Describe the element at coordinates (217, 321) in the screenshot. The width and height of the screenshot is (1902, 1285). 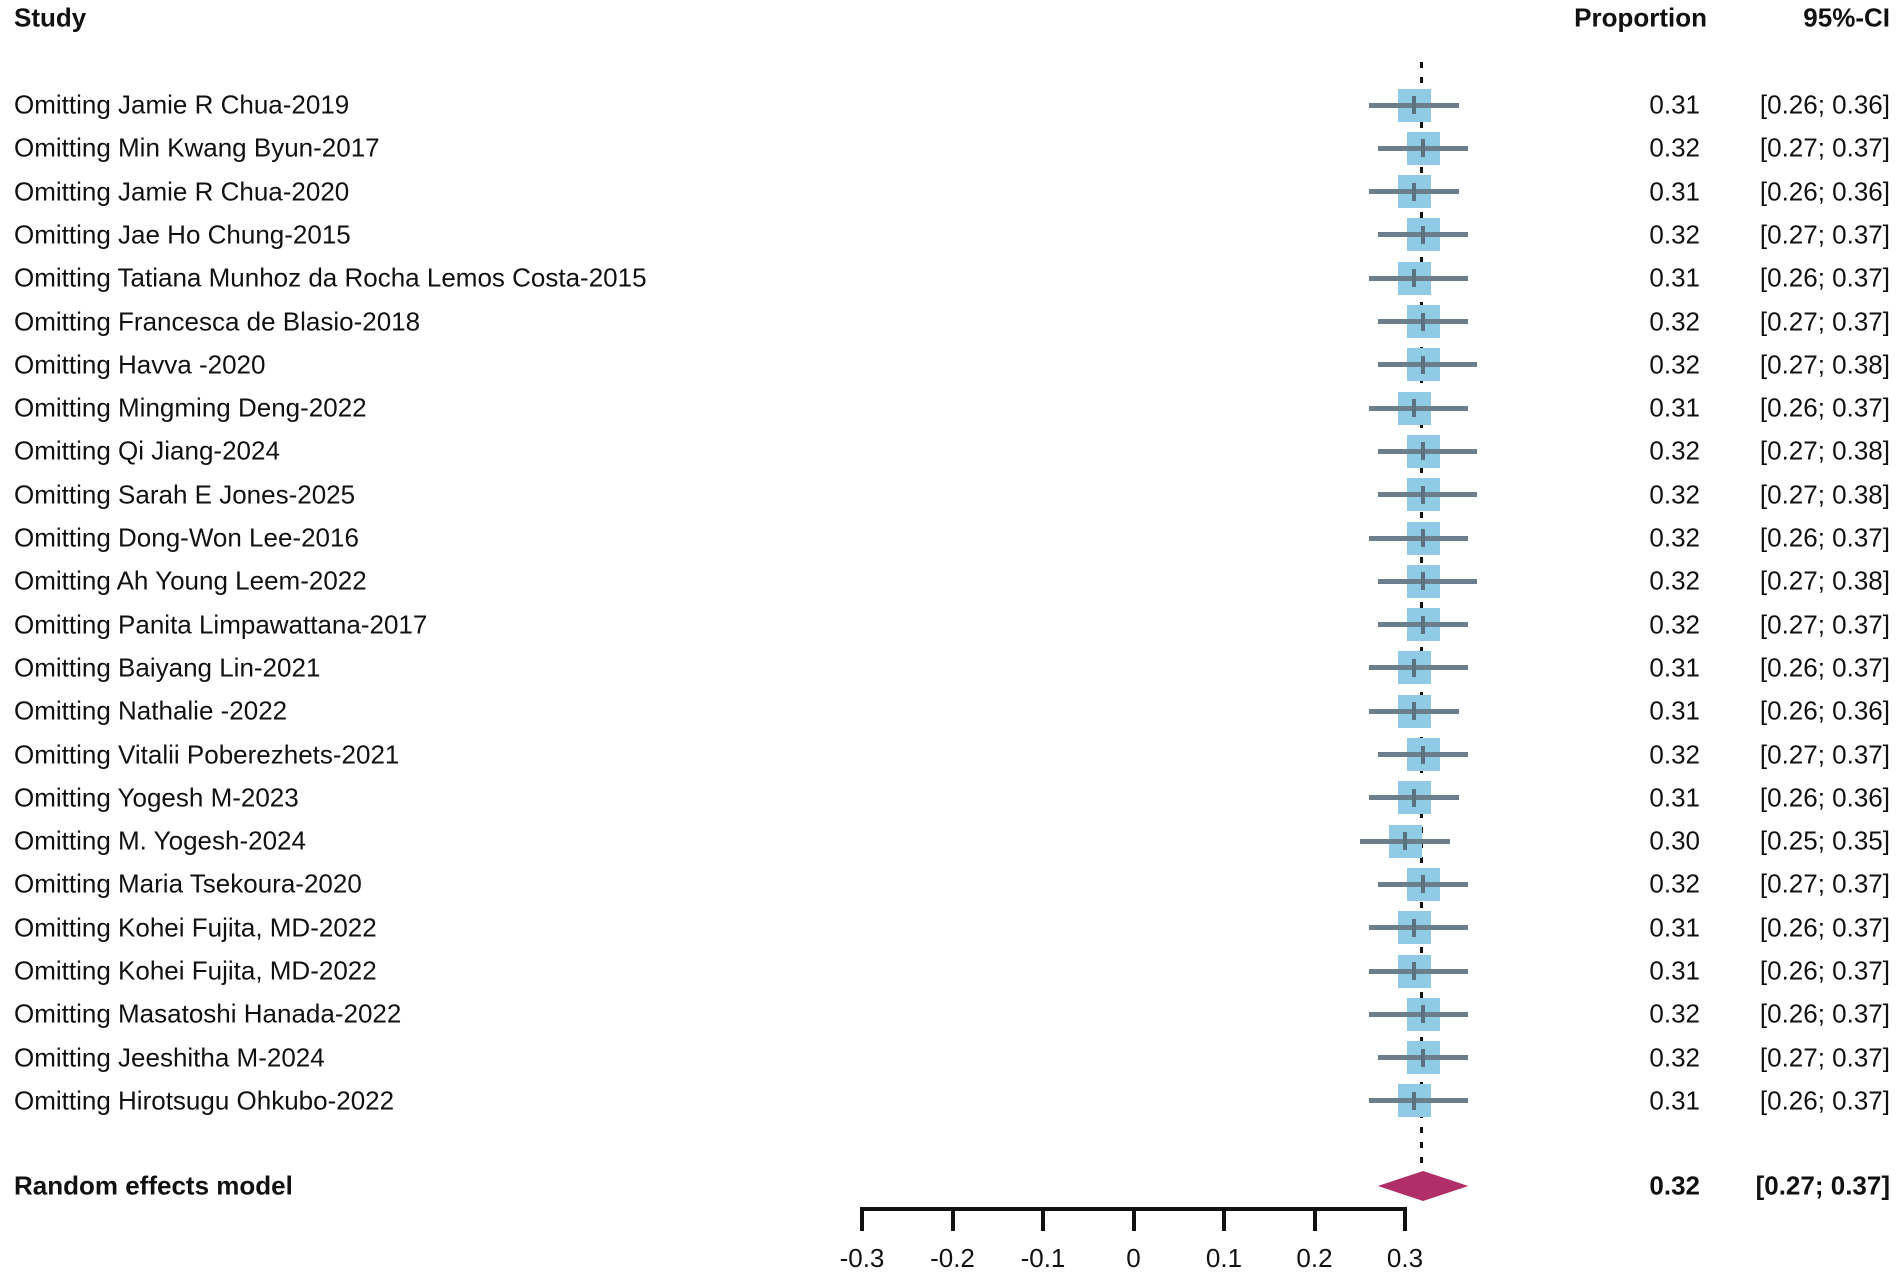
I see `study-label: Omitting Francesca de Blasio-2018` at that location.